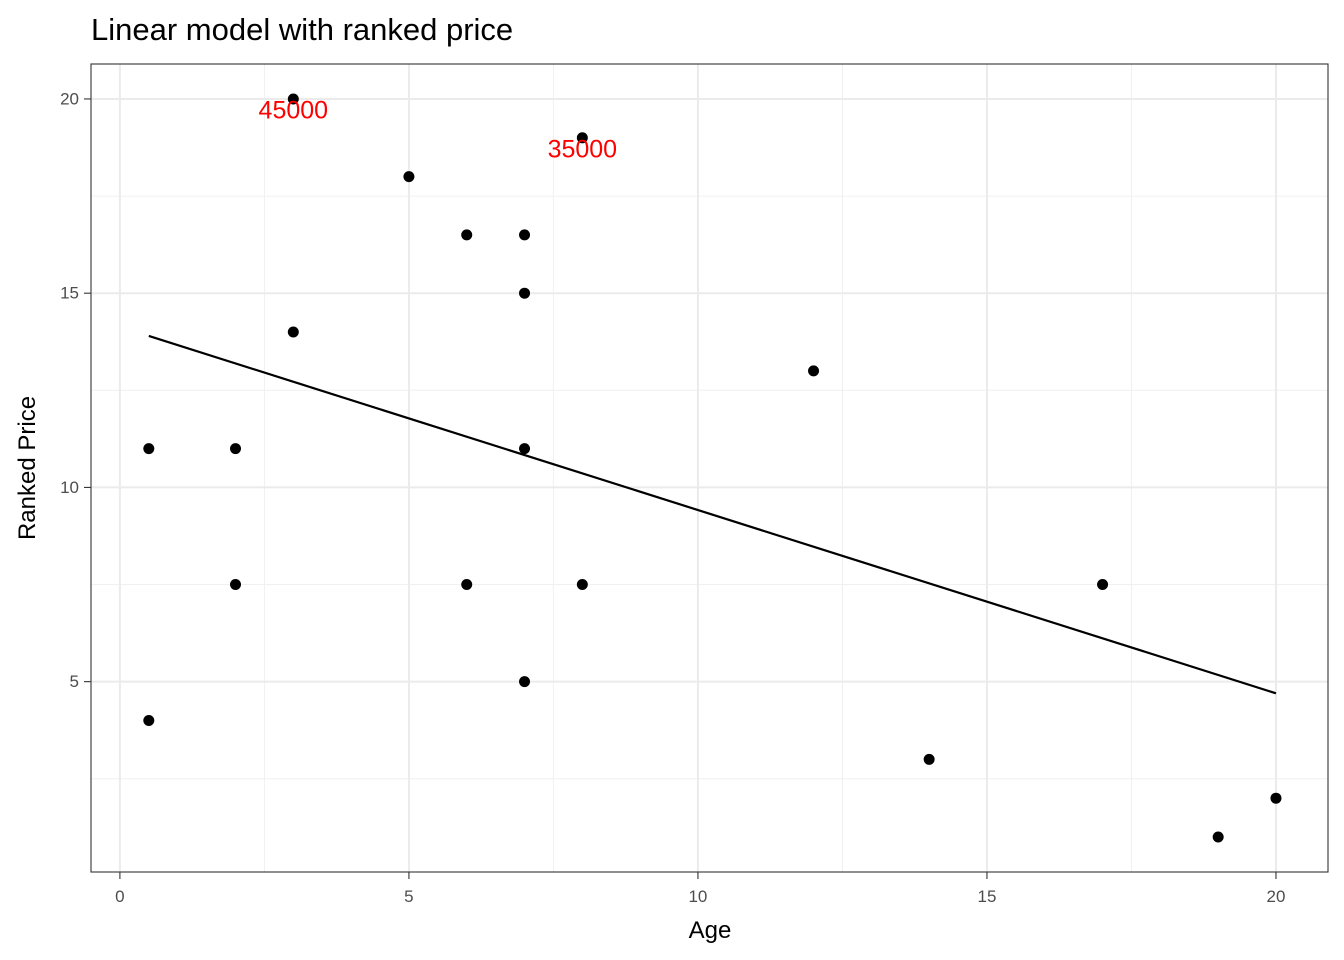 This screenshot has height=960, width=1344. What do you see at coordinates (69, 487) in the screenshot?
I see `y-tick-label: 10` at bounding box center [69, 487].